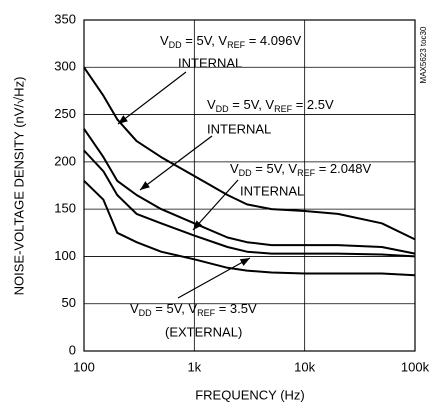 Image resolution: width=433 pixels, height=407 pixels. Describe the element at coordinates (65, 113) in the screenshot. I see `y-tick-label: 250` at that location.